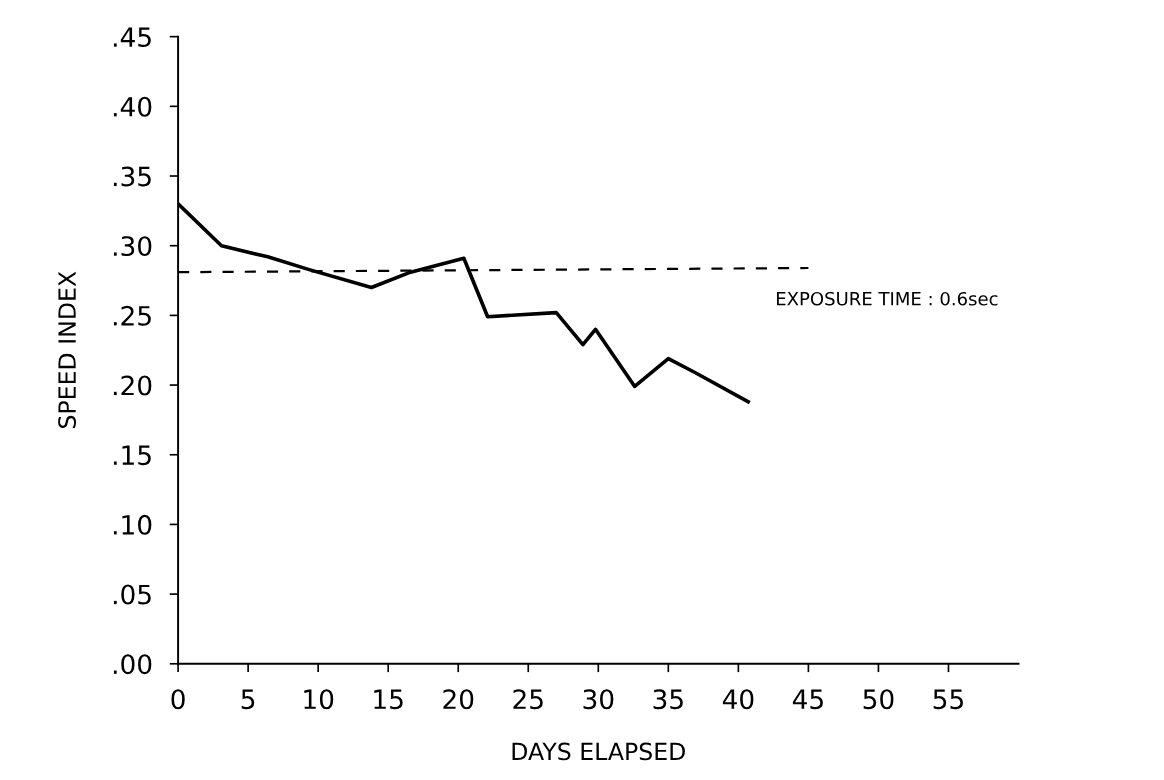  I want to click on y-tick-label: .20, so click(132, 385).